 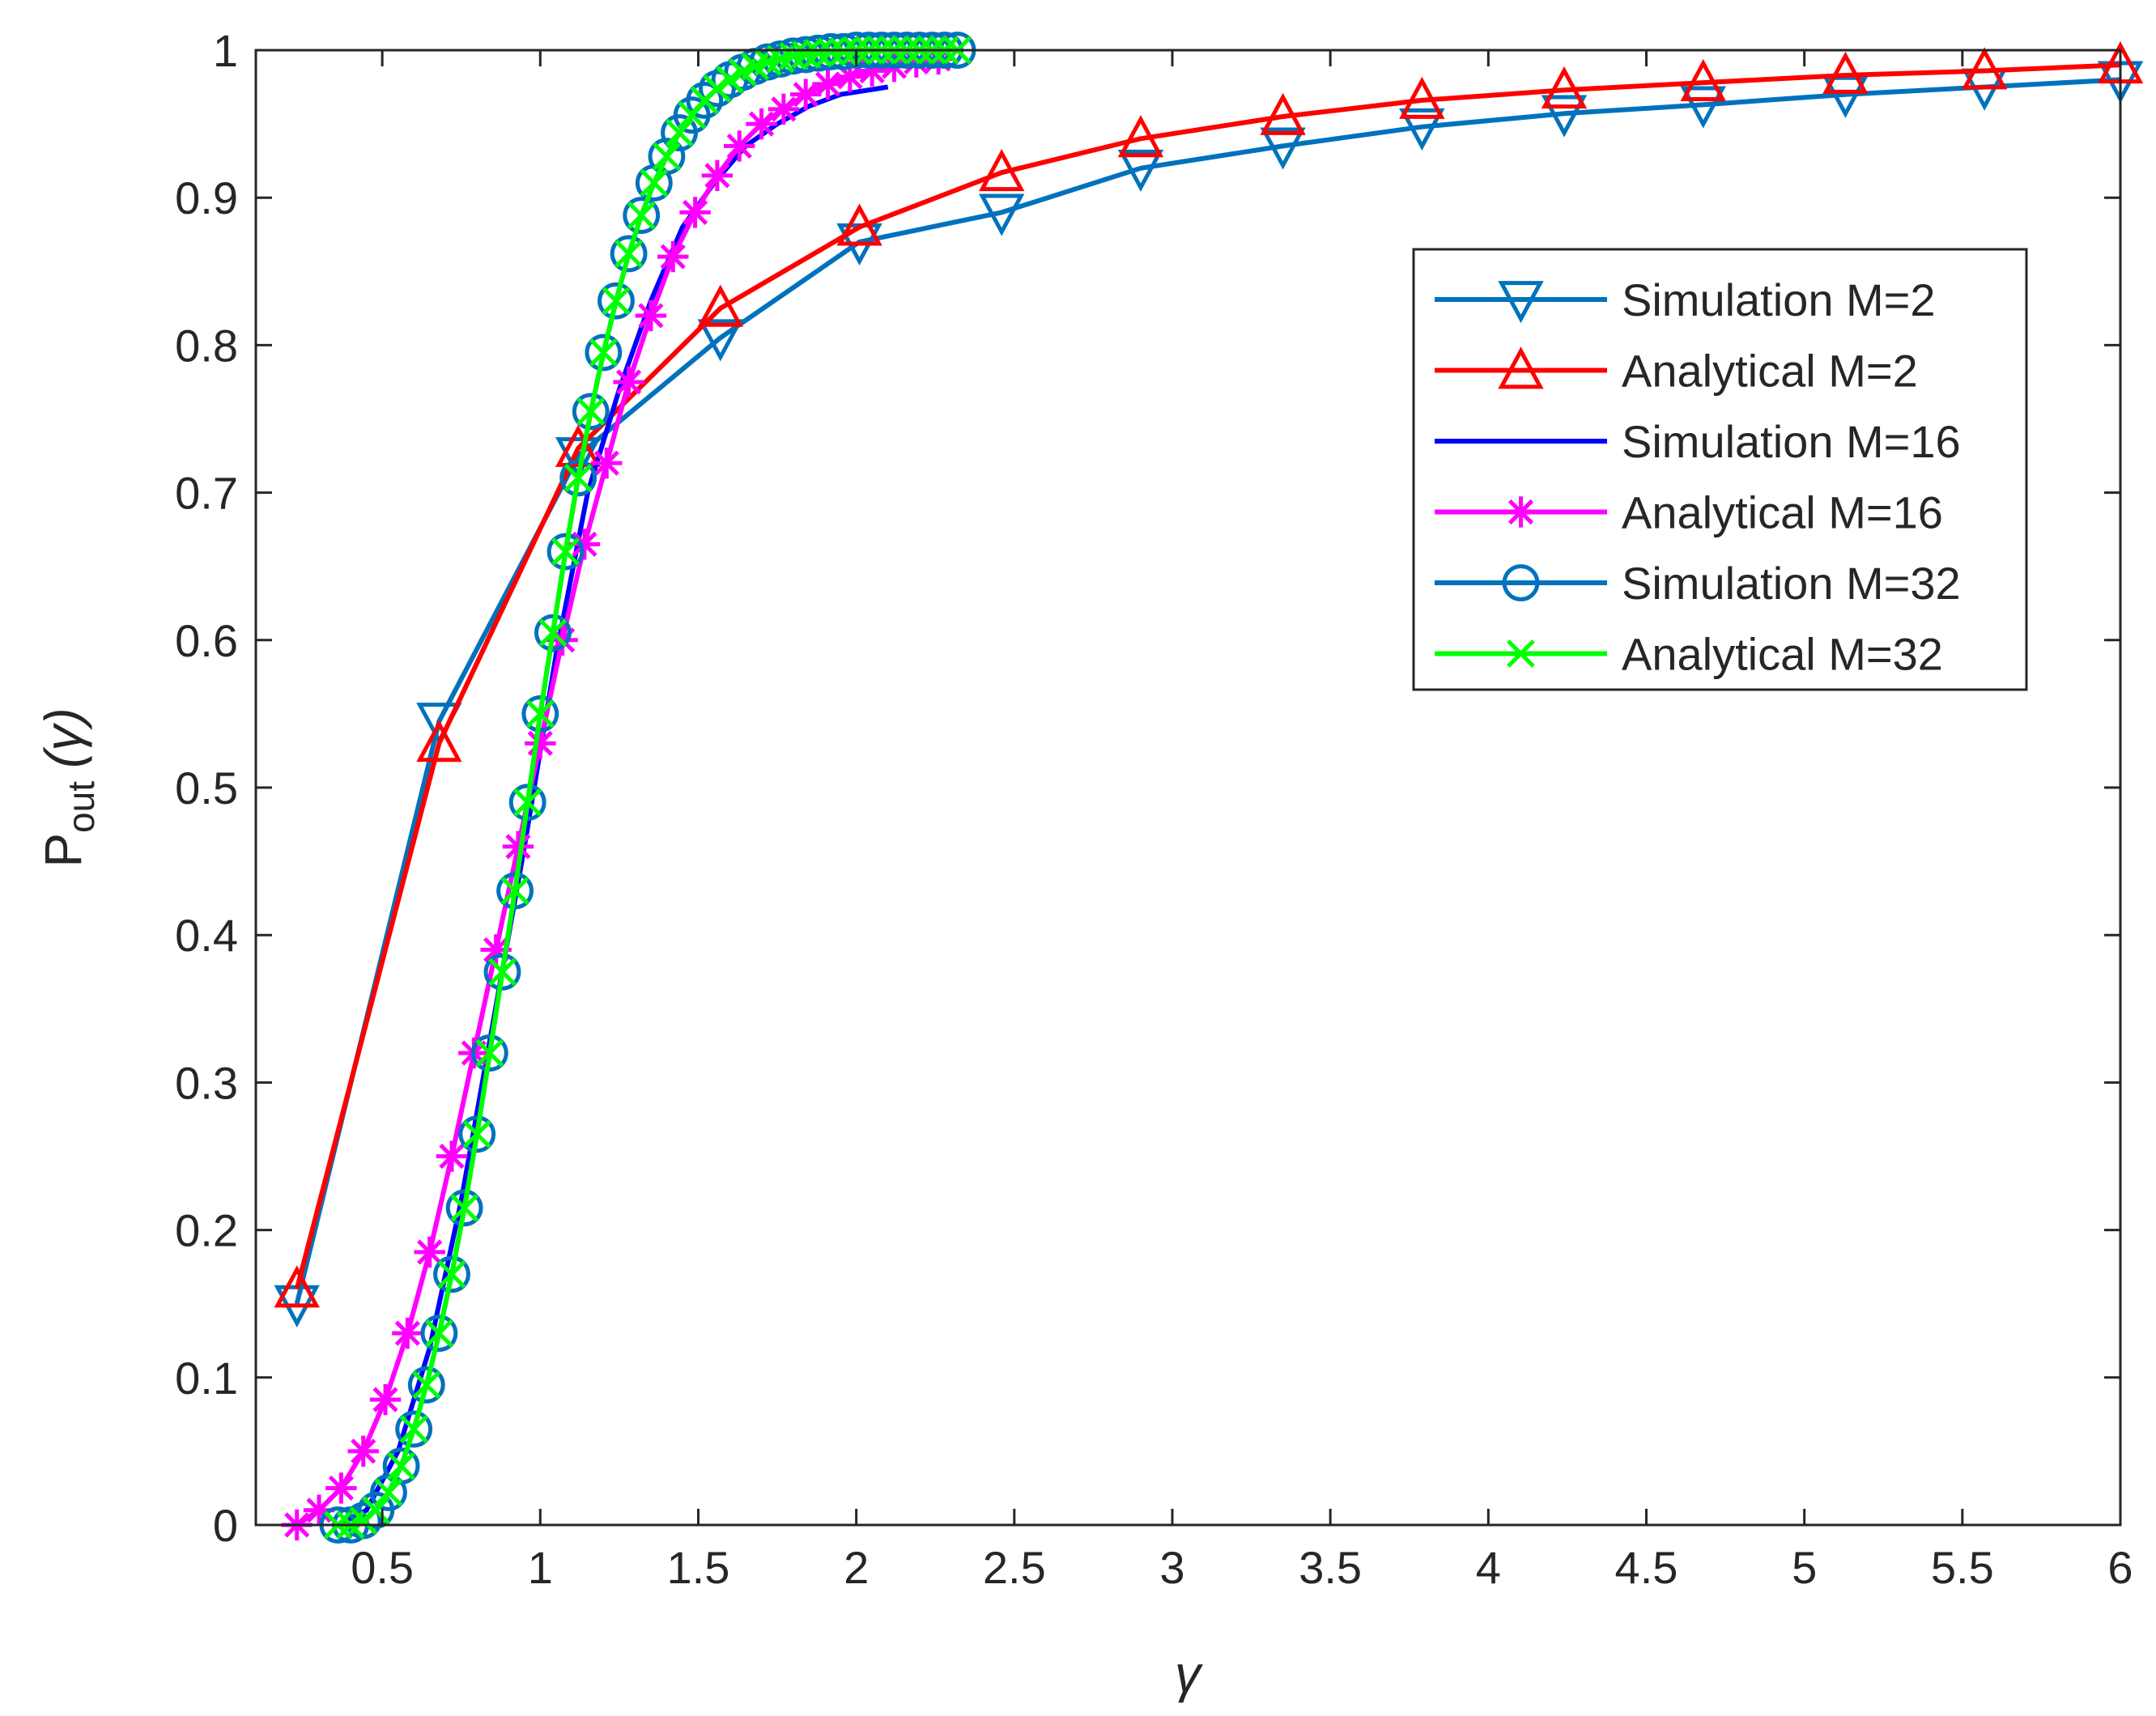 I want to click on y-tick-label: 0.9, so click(x=206, y=197).